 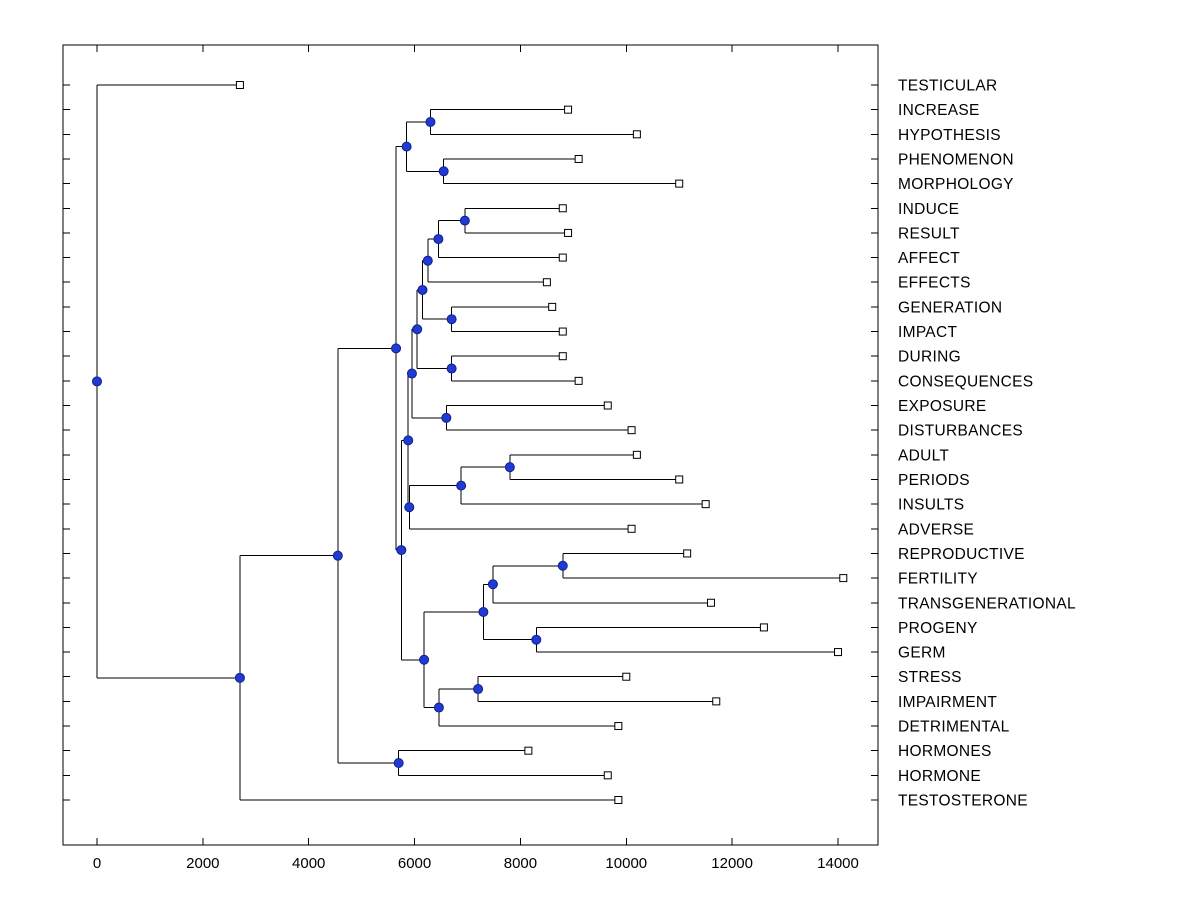 What do you see at coordinates (950, 307) in the screenshot?
I see `leaf-label: GENERATION` at bounding box center [950, 307].